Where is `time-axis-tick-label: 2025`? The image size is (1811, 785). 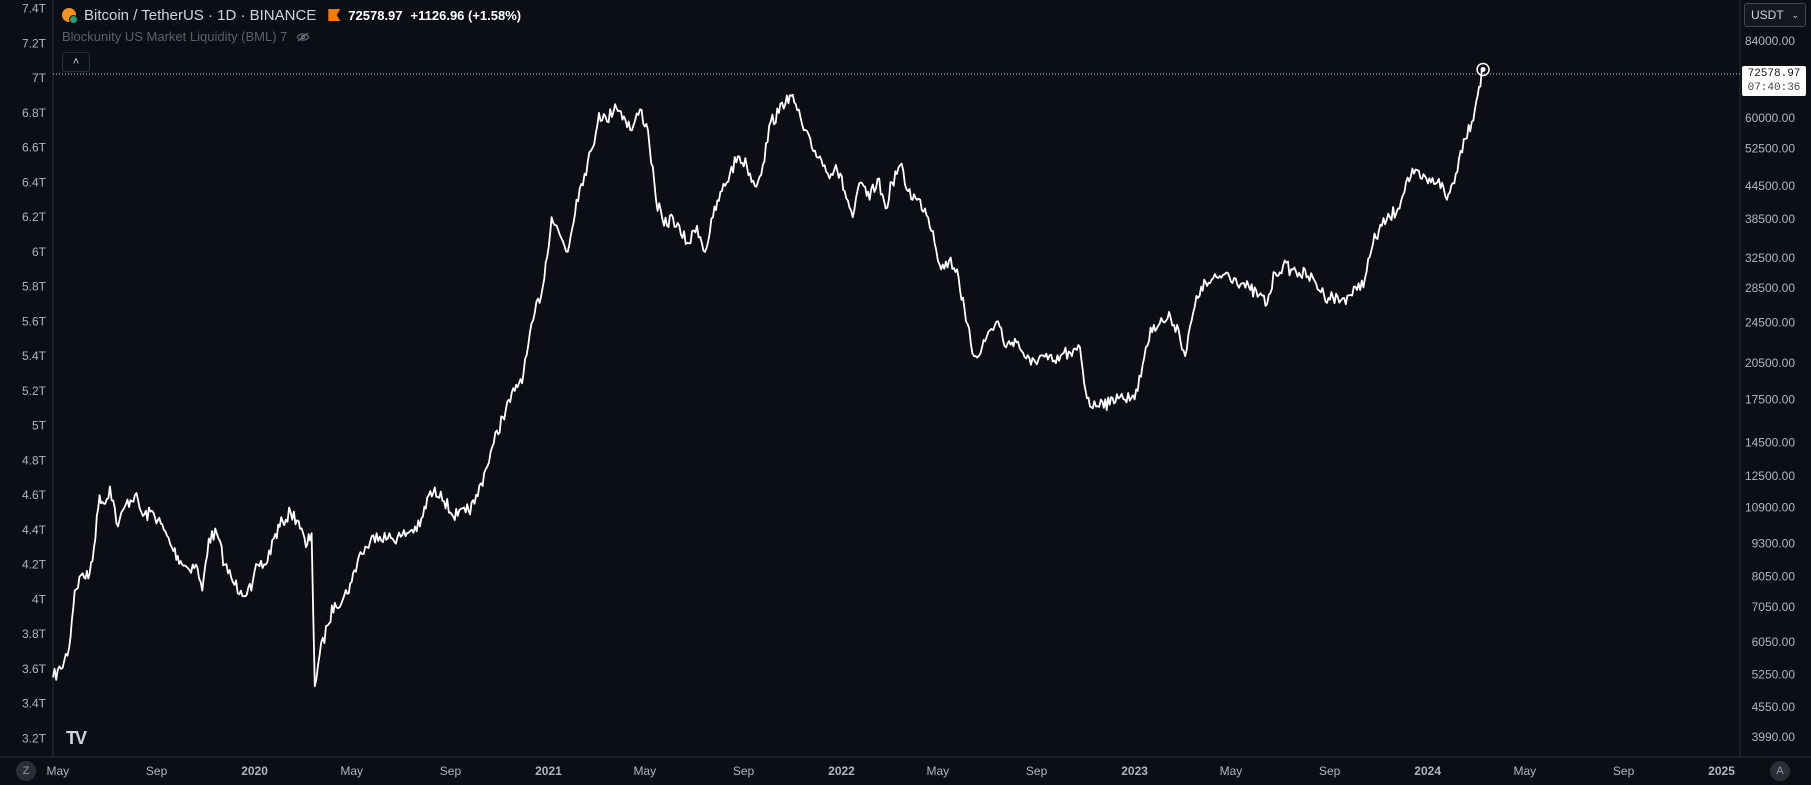
time-axis-tick-label: 2025 is located at coordinates (1721, 771).